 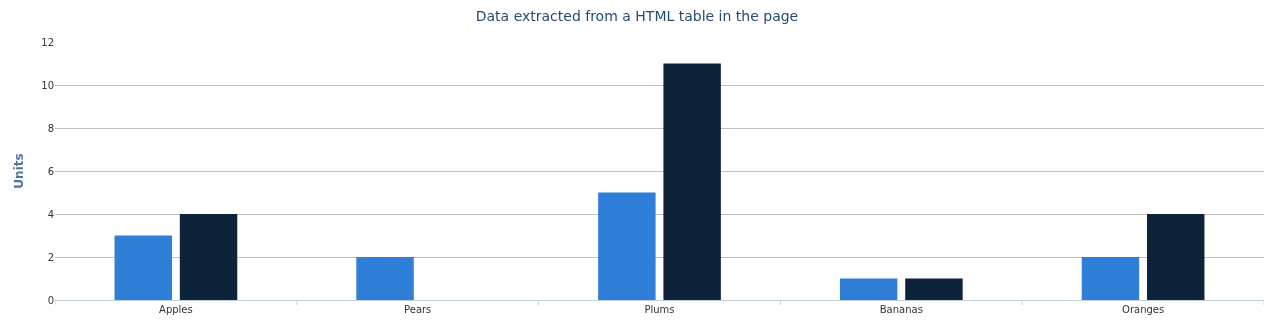 What do you see at coordinates (50, 214) in the screenshot?
I see `y-tick-label: 4` at bounding box center [50, 214].